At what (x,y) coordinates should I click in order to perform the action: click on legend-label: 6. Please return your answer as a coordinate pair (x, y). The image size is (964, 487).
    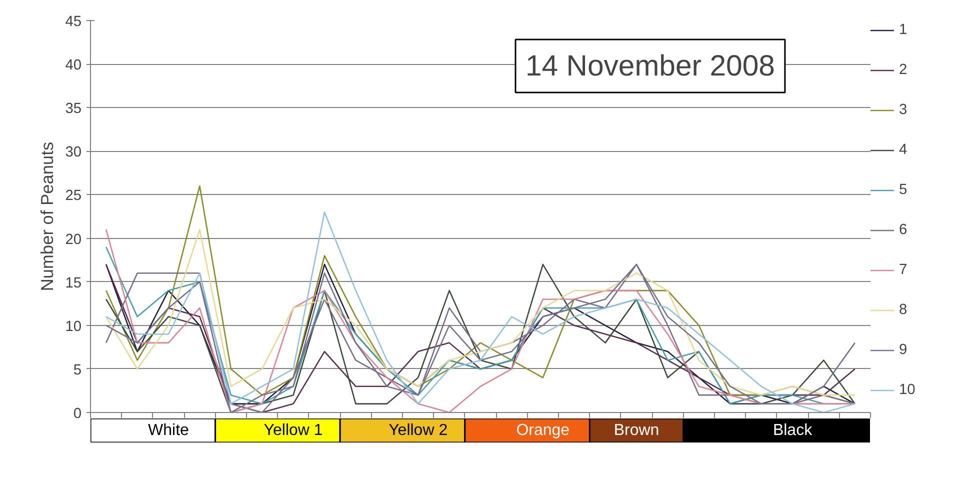
    Looking at the image, I should click on (903, 230).